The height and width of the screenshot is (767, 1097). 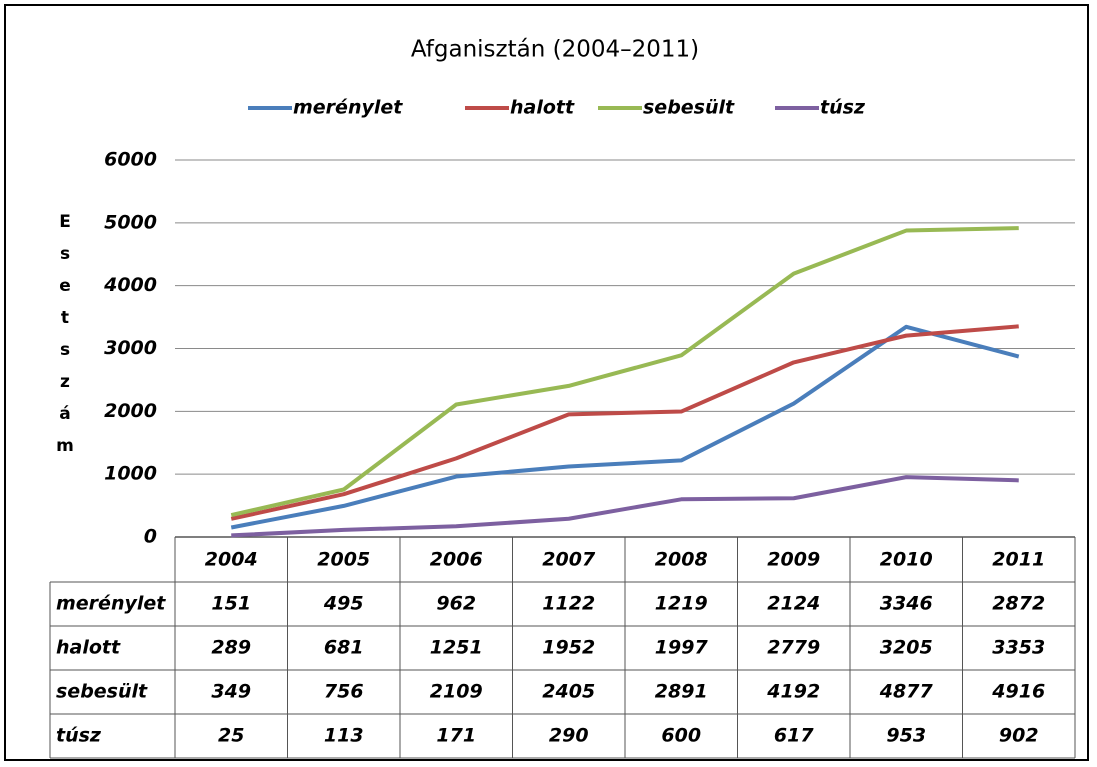 What do you see at coordinates (681, 736) in the screenshot?
I see `table-cell: 600` at bounding box center [681, 736].